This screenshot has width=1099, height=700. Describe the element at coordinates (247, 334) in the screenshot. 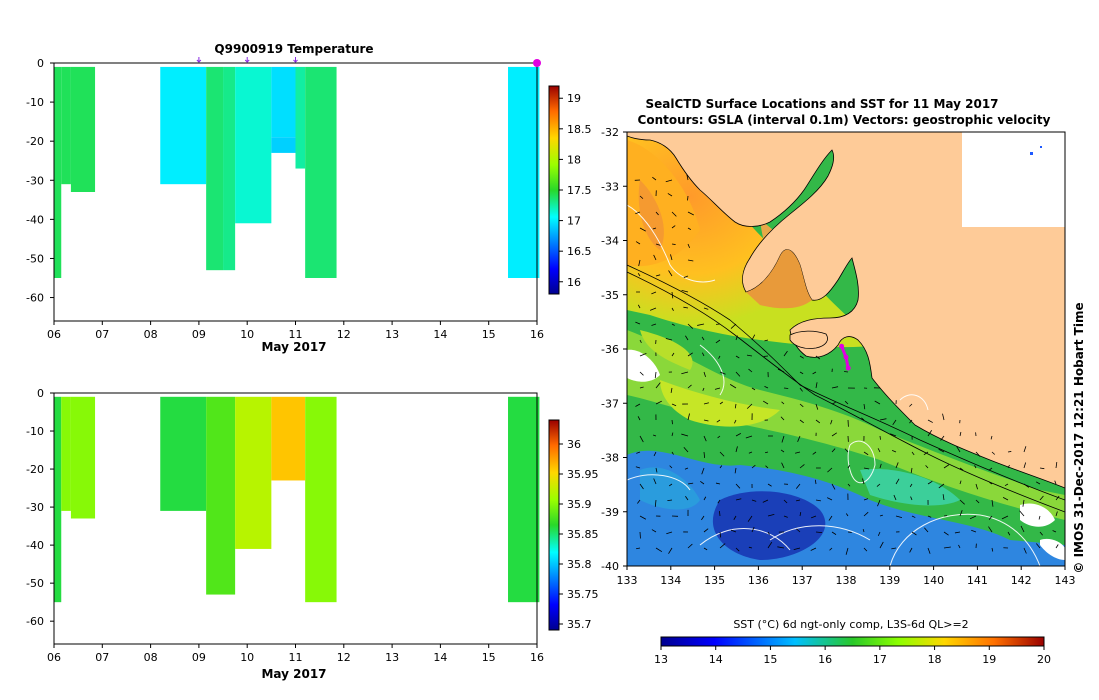

I see `x-tick-label: 10` at that location.